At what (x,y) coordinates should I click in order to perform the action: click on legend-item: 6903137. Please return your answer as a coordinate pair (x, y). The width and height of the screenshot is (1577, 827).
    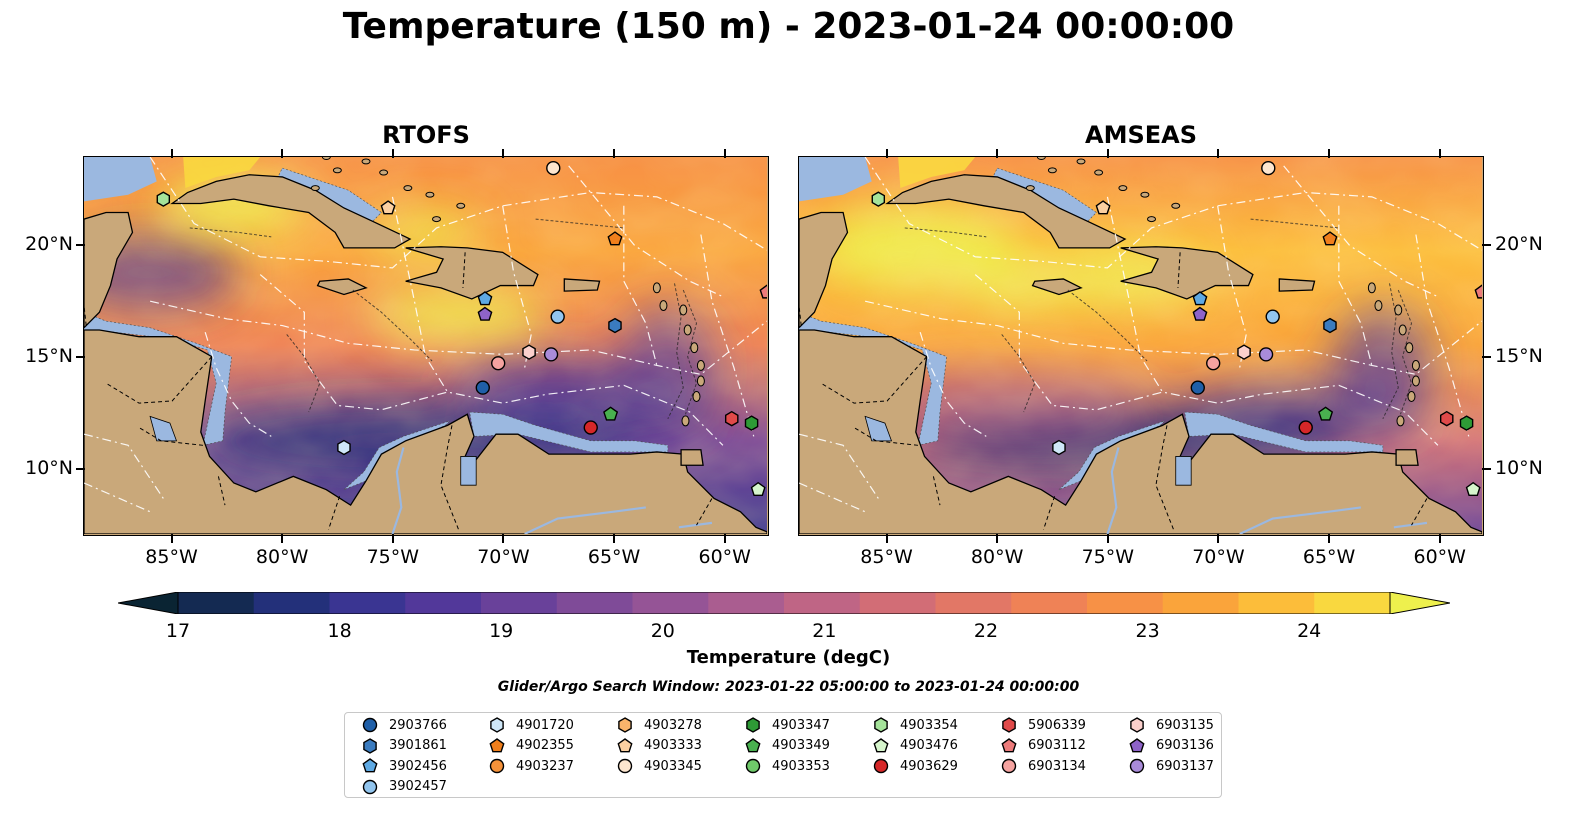
    Looking at the image, I should click on (1170, 766).